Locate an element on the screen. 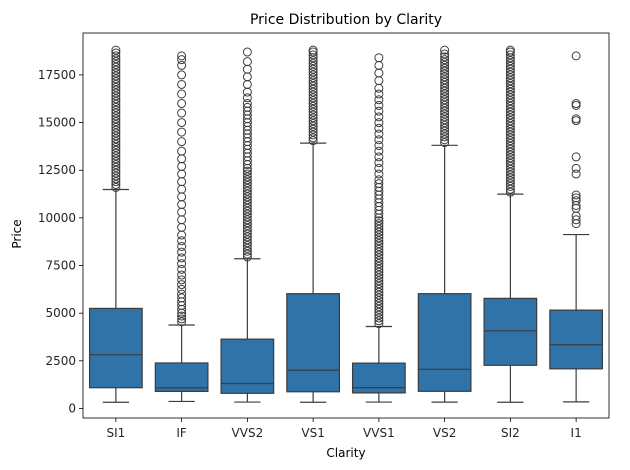 The width and height of the screenshot is (630, 470). y-tick-label: 15000 is located at coordinates (57, 123).